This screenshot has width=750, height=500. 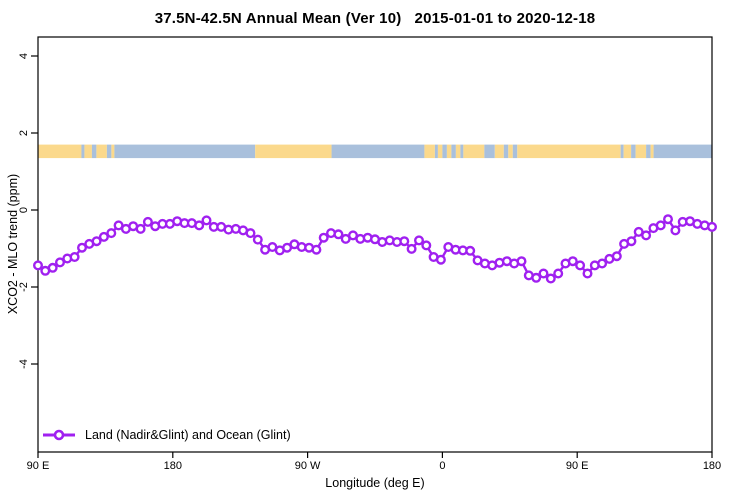 What do you see at coordinates (59, 435) in the screenshot?
I see `legend-marker-icon` at bounding box center [59, 435].